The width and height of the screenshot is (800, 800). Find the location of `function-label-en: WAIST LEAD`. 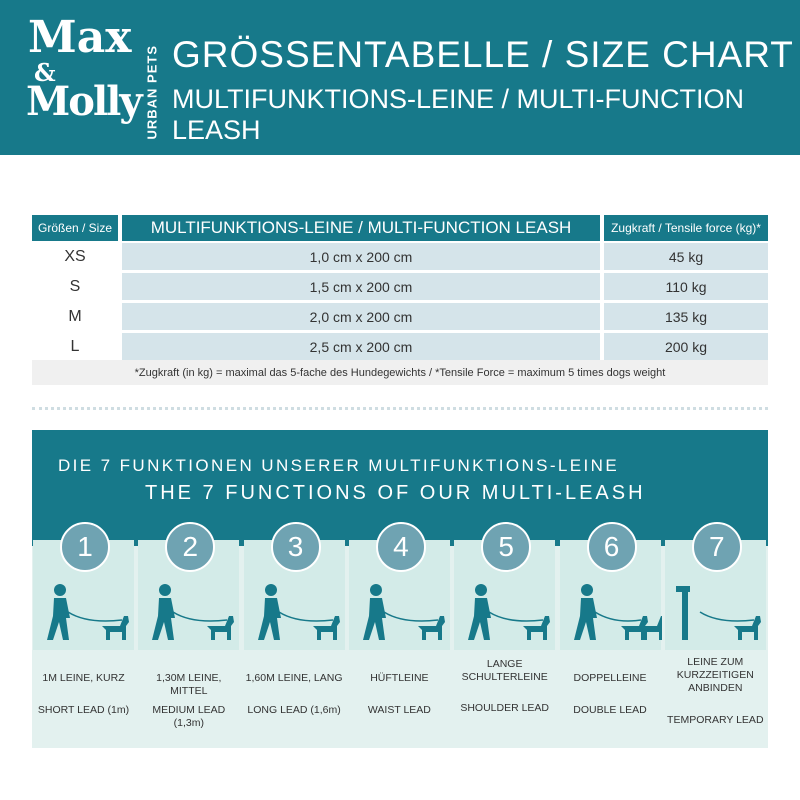

function-label-en: WAIST LEAD is located at coordinates (399, 710).